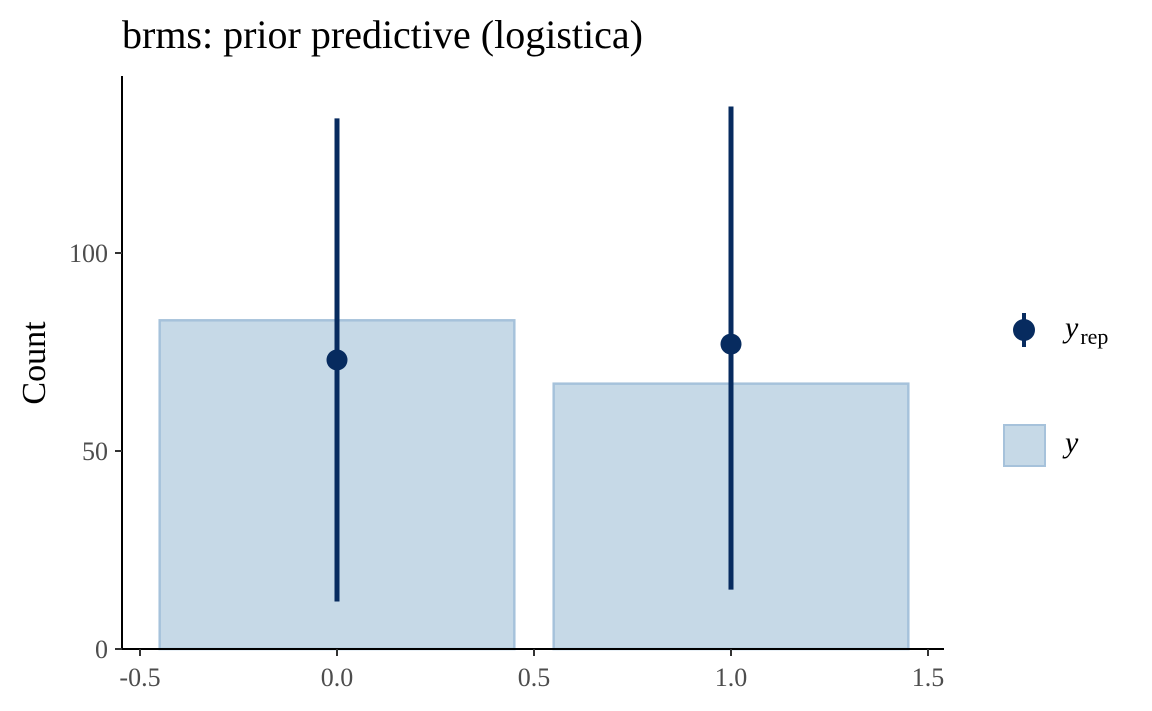  What do you see at coordinates (1060, 330) in the screenshot?
I see `legend-item-yrep: yrep` at bounding box center [1060, 330].